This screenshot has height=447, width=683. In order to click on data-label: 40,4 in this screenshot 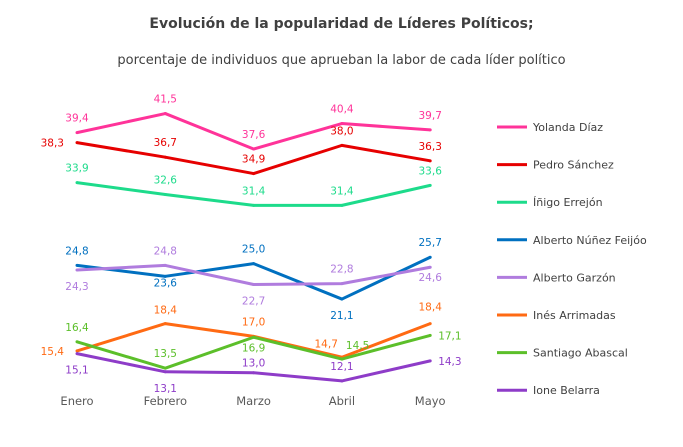, I will do `click(342, 110)`.